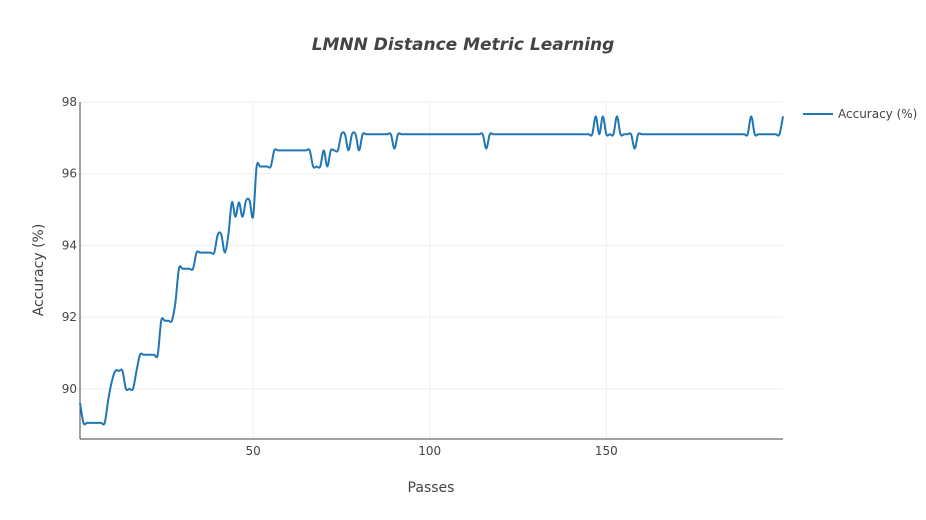 This screenshot has width=926, height=520. I want to click on y-tick-labels: 90 92 94 96 98, so click(69, 245).